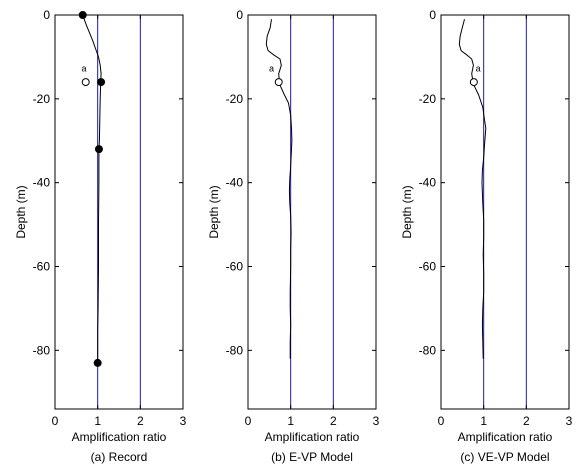 The width and height of the screenshot is (576, 470). I want to click on panel-caption: (a) Record, so click(119, 457).